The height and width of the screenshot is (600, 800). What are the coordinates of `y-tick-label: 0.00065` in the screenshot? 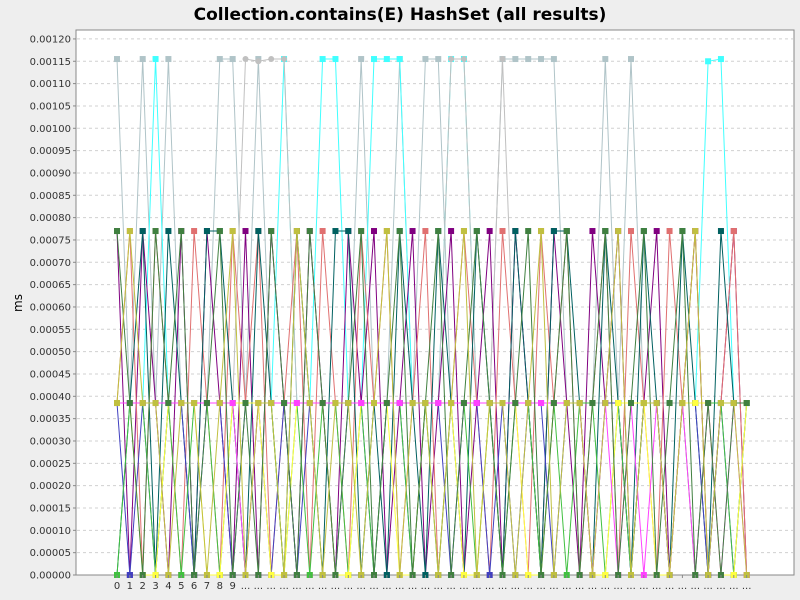 It's located at (50, 285).